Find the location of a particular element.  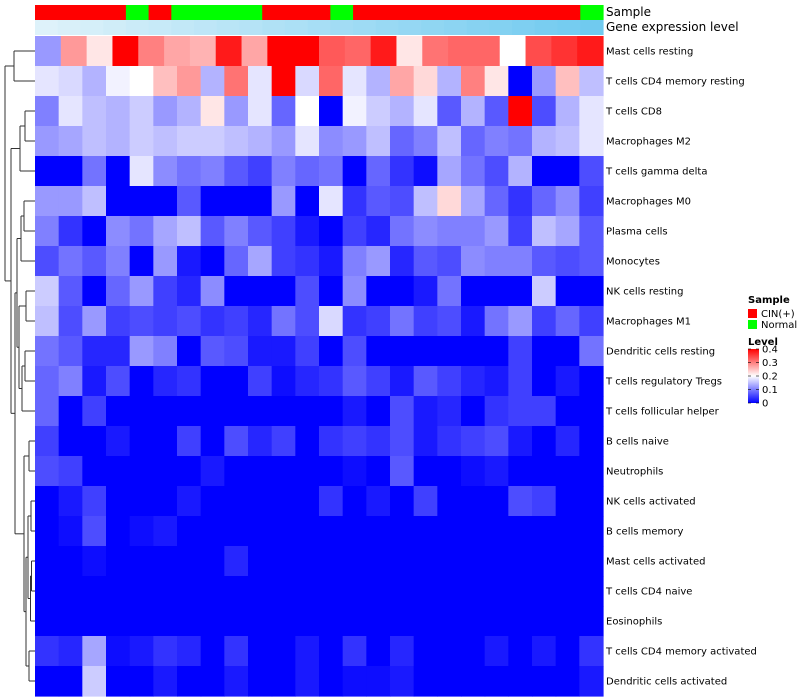

row-label-21: Dendritic cells activated is located at coordinates (666, 682).